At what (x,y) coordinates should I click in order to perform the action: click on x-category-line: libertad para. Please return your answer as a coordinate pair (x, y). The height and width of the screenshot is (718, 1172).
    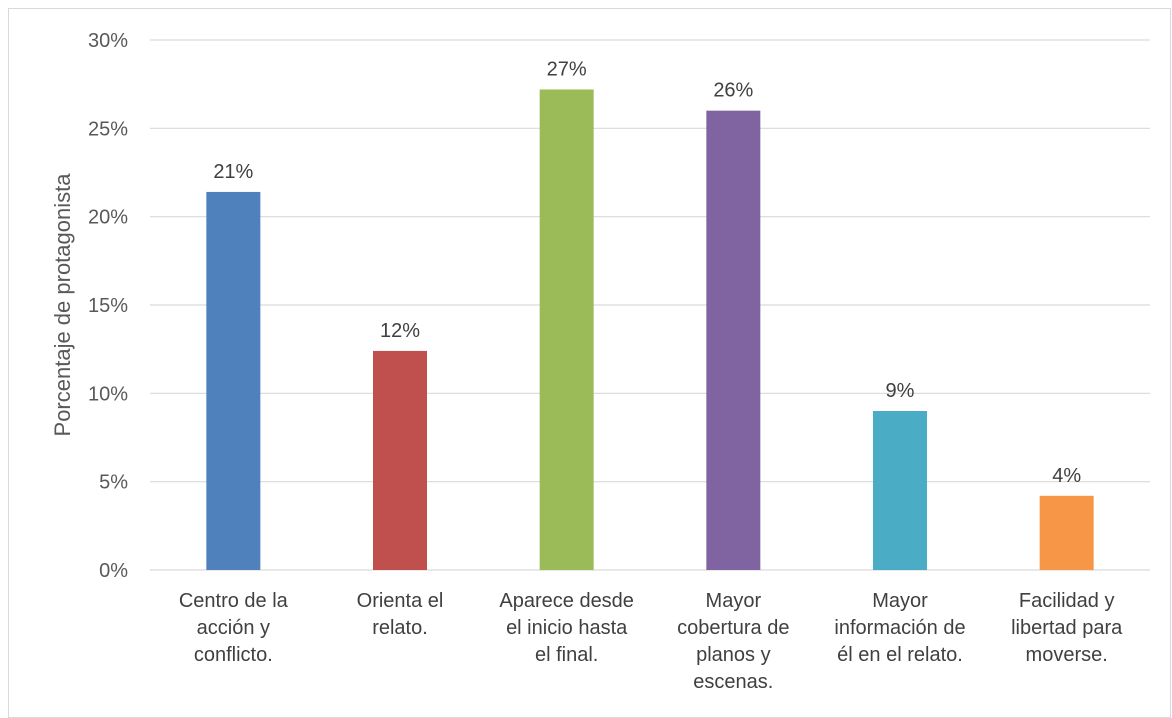
    Looking at the image, I should click on (1067, 628).